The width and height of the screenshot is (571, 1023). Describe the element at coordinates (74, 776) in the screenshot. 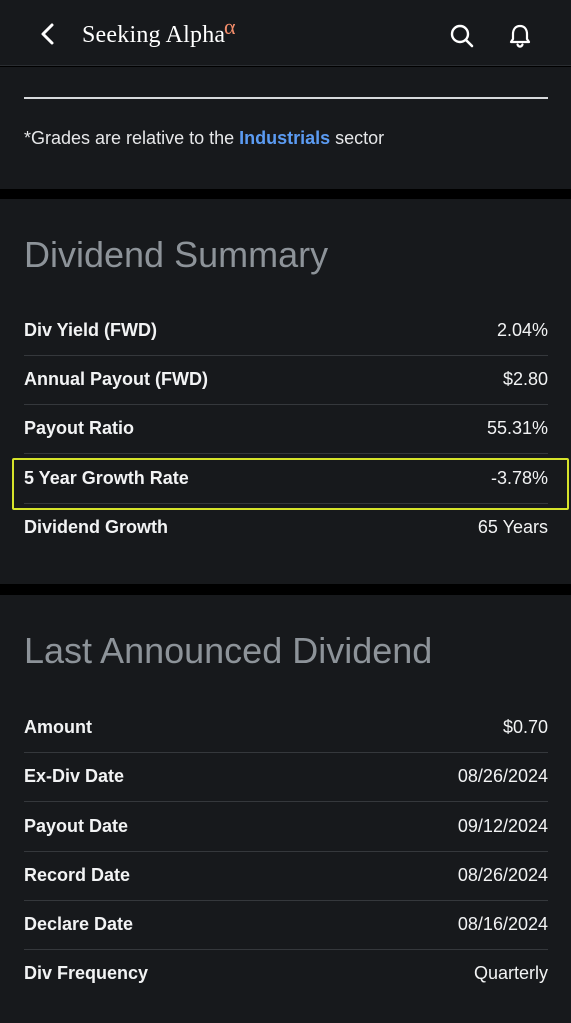

I see `row-label: Ex-Div Date` at that location.